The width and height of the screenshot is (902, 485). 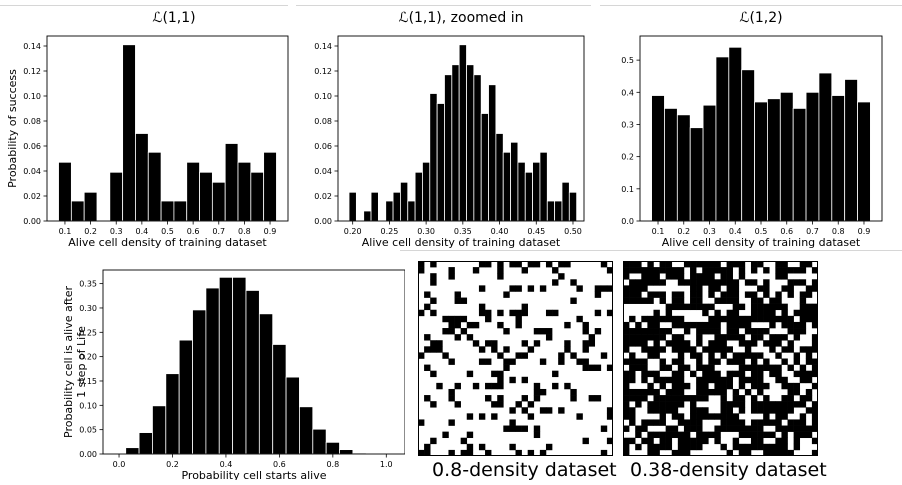 What do you see at coordinates (88, 430) in the screenshot?
I see `chart-4-y-tick-label: 0.05` at bounding box center [88, 430].